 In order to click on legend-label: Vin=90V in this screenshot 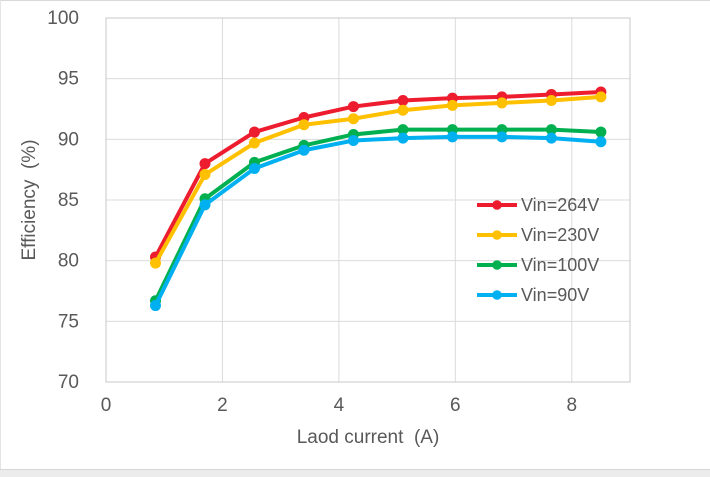, I will do `click(555, 295)`.